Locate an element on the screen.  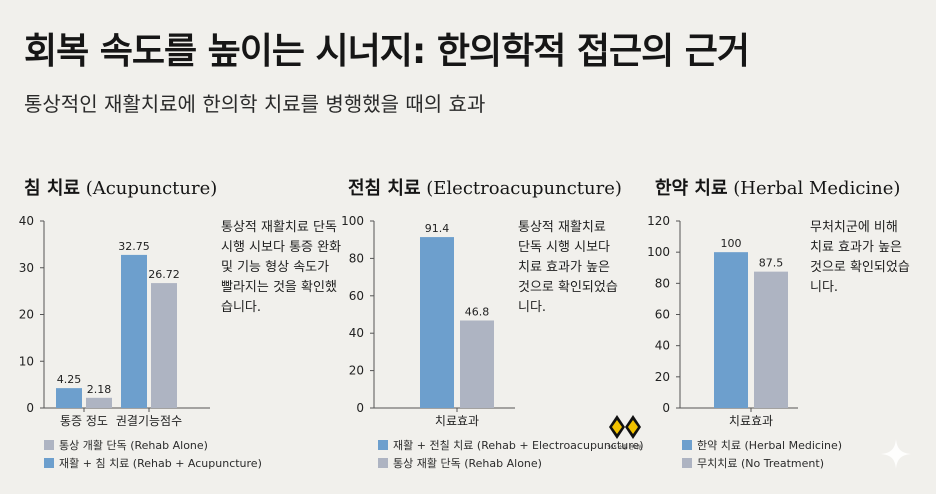
bar-value-label: 91.4 is located at coordinates (437, 228).